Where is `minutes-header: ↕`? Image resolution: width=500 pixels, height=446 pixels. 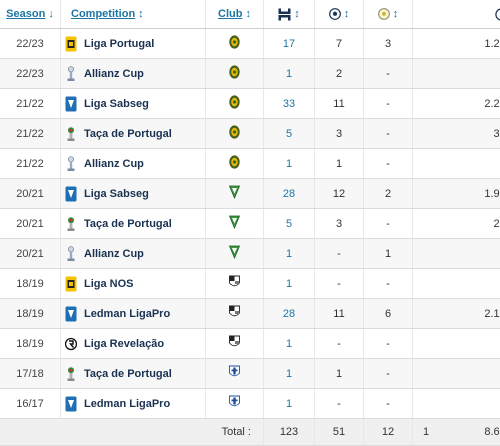 minutes-header: ↕ is located at coordinates (456, 14).